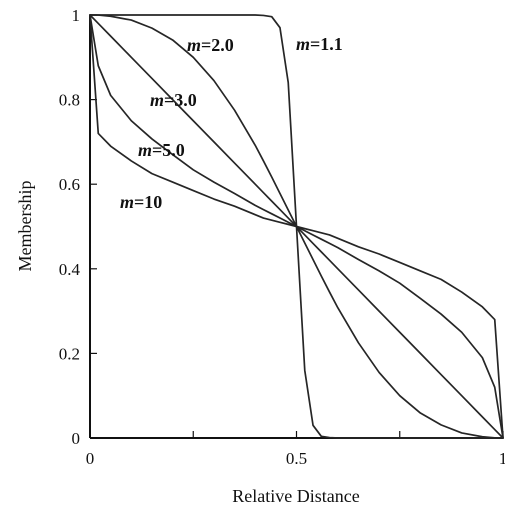  Describe the element at coordinates (161, 150) in the screenshot. I see `series-label-m-5-0: m=5.0` at that location.